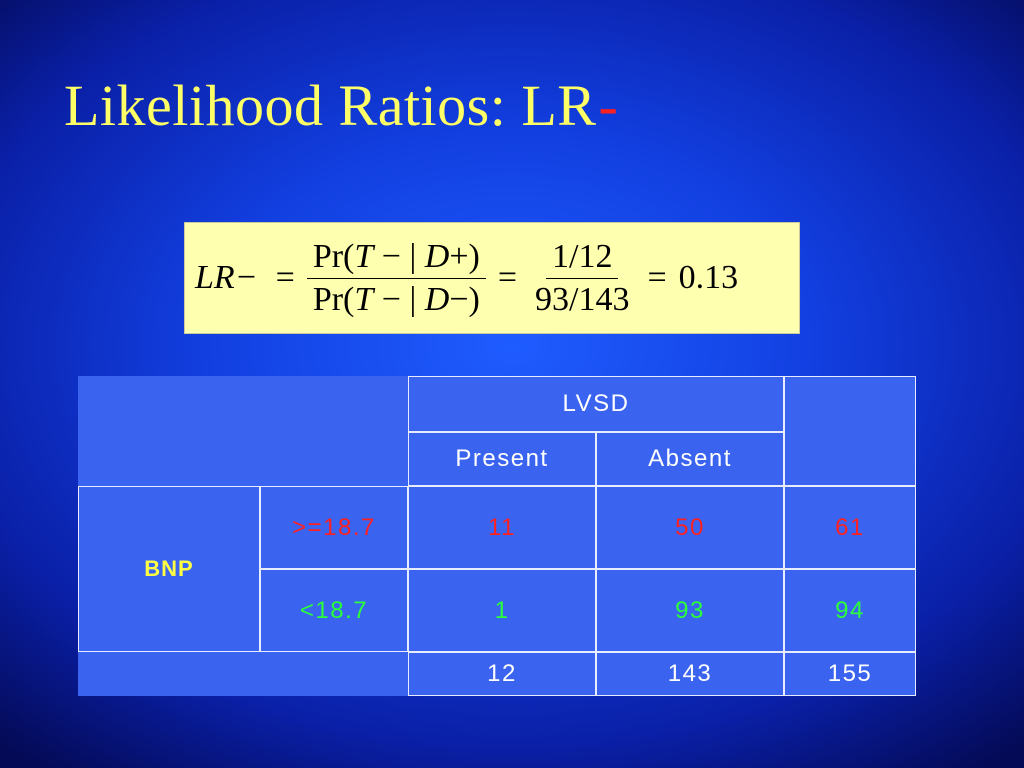 The image size is (1024, 768). Describe the element at coordinates (243, 431) in the screenshot. I see `table-corner` at that location.